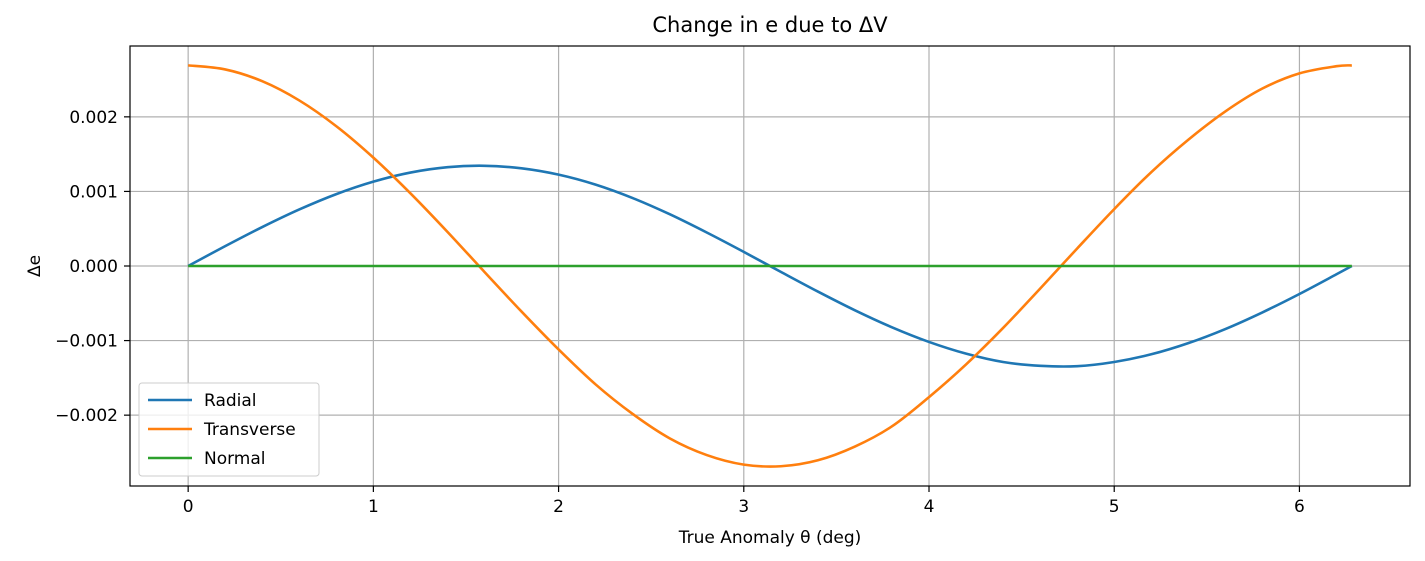  Describe the element at coordinates (1299, 507) in the screenshot. I see `x-tick-label: 6` at that location.